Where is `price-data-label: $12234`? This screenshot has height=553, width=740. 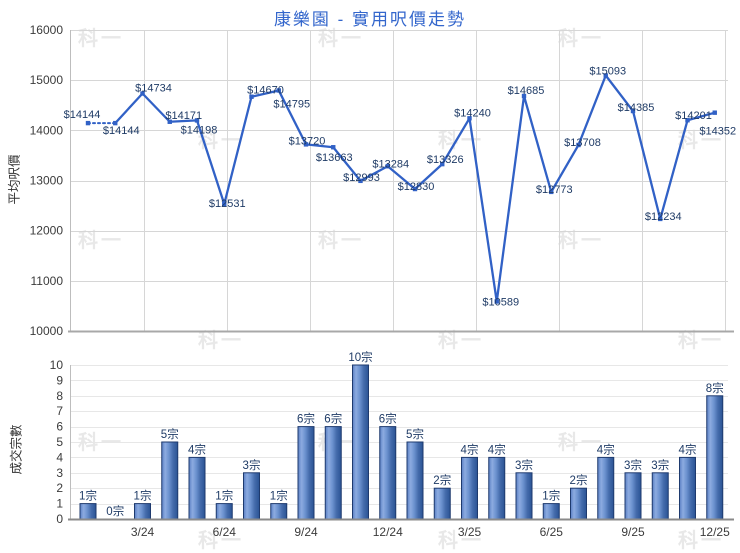
price-data-label: $12234 is located at coordinates (663, 217).